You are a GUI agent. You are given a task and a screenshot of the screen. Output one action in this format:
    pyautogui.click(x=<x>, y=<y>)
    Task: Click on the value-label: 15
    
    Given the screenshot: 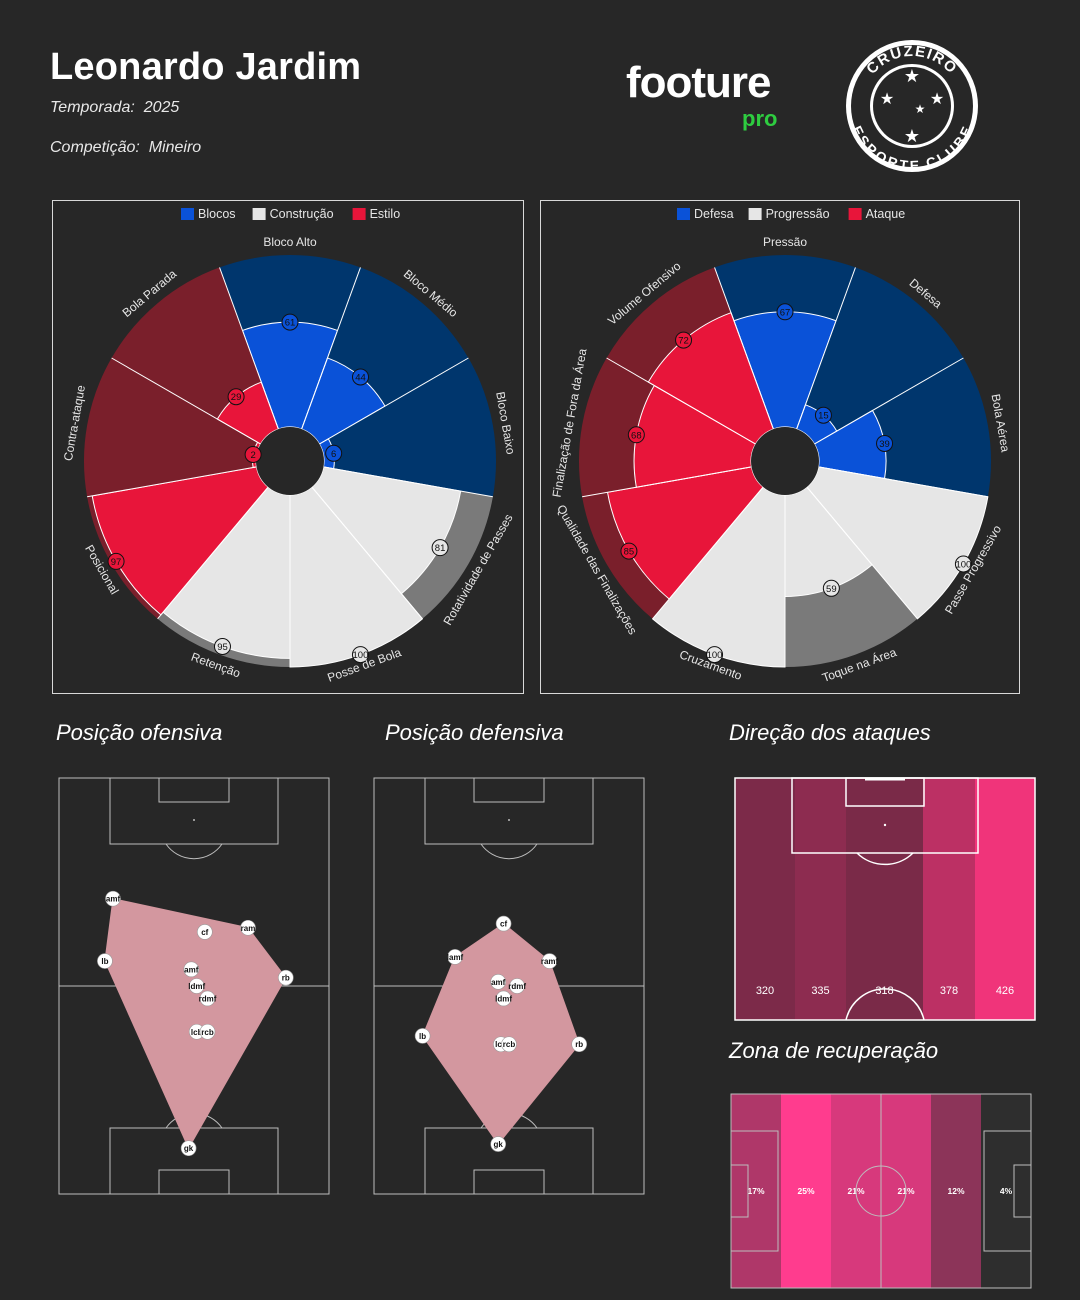 What is the action you would take?
    pyautogui.click(x=823, y=416)
    